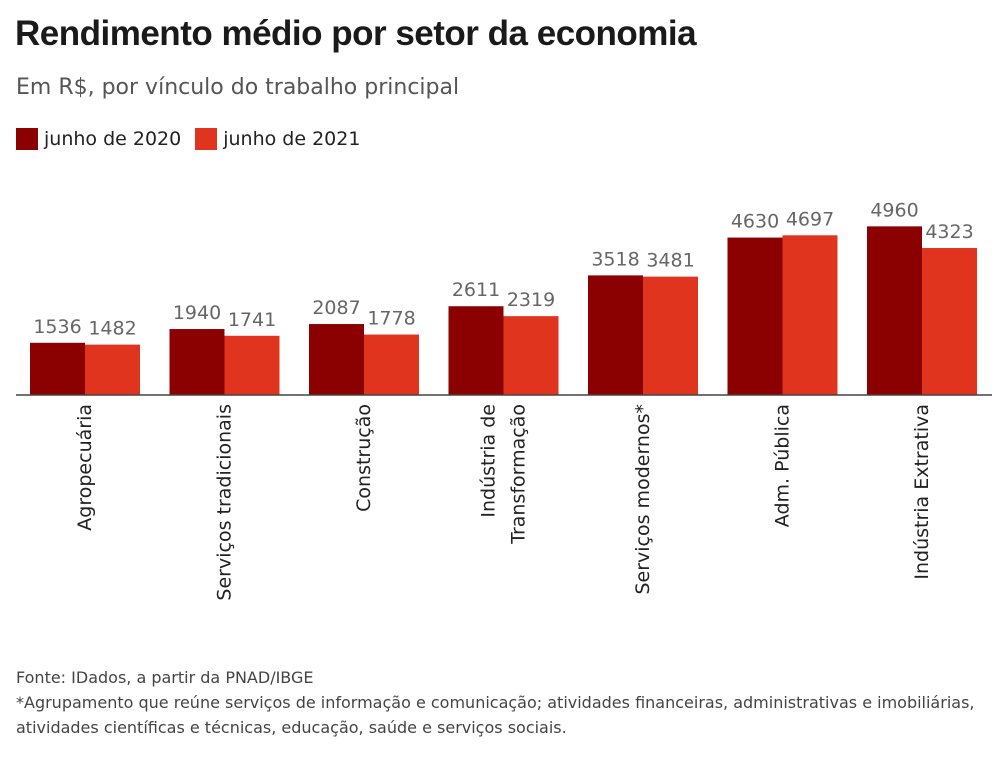 Image resolution: width=1008 pixels, height=763 pixels. What do you see at coordinates (364, 458) in the screenshot?
I see `category-label-2: Construção` at bounding box center [364, 458].